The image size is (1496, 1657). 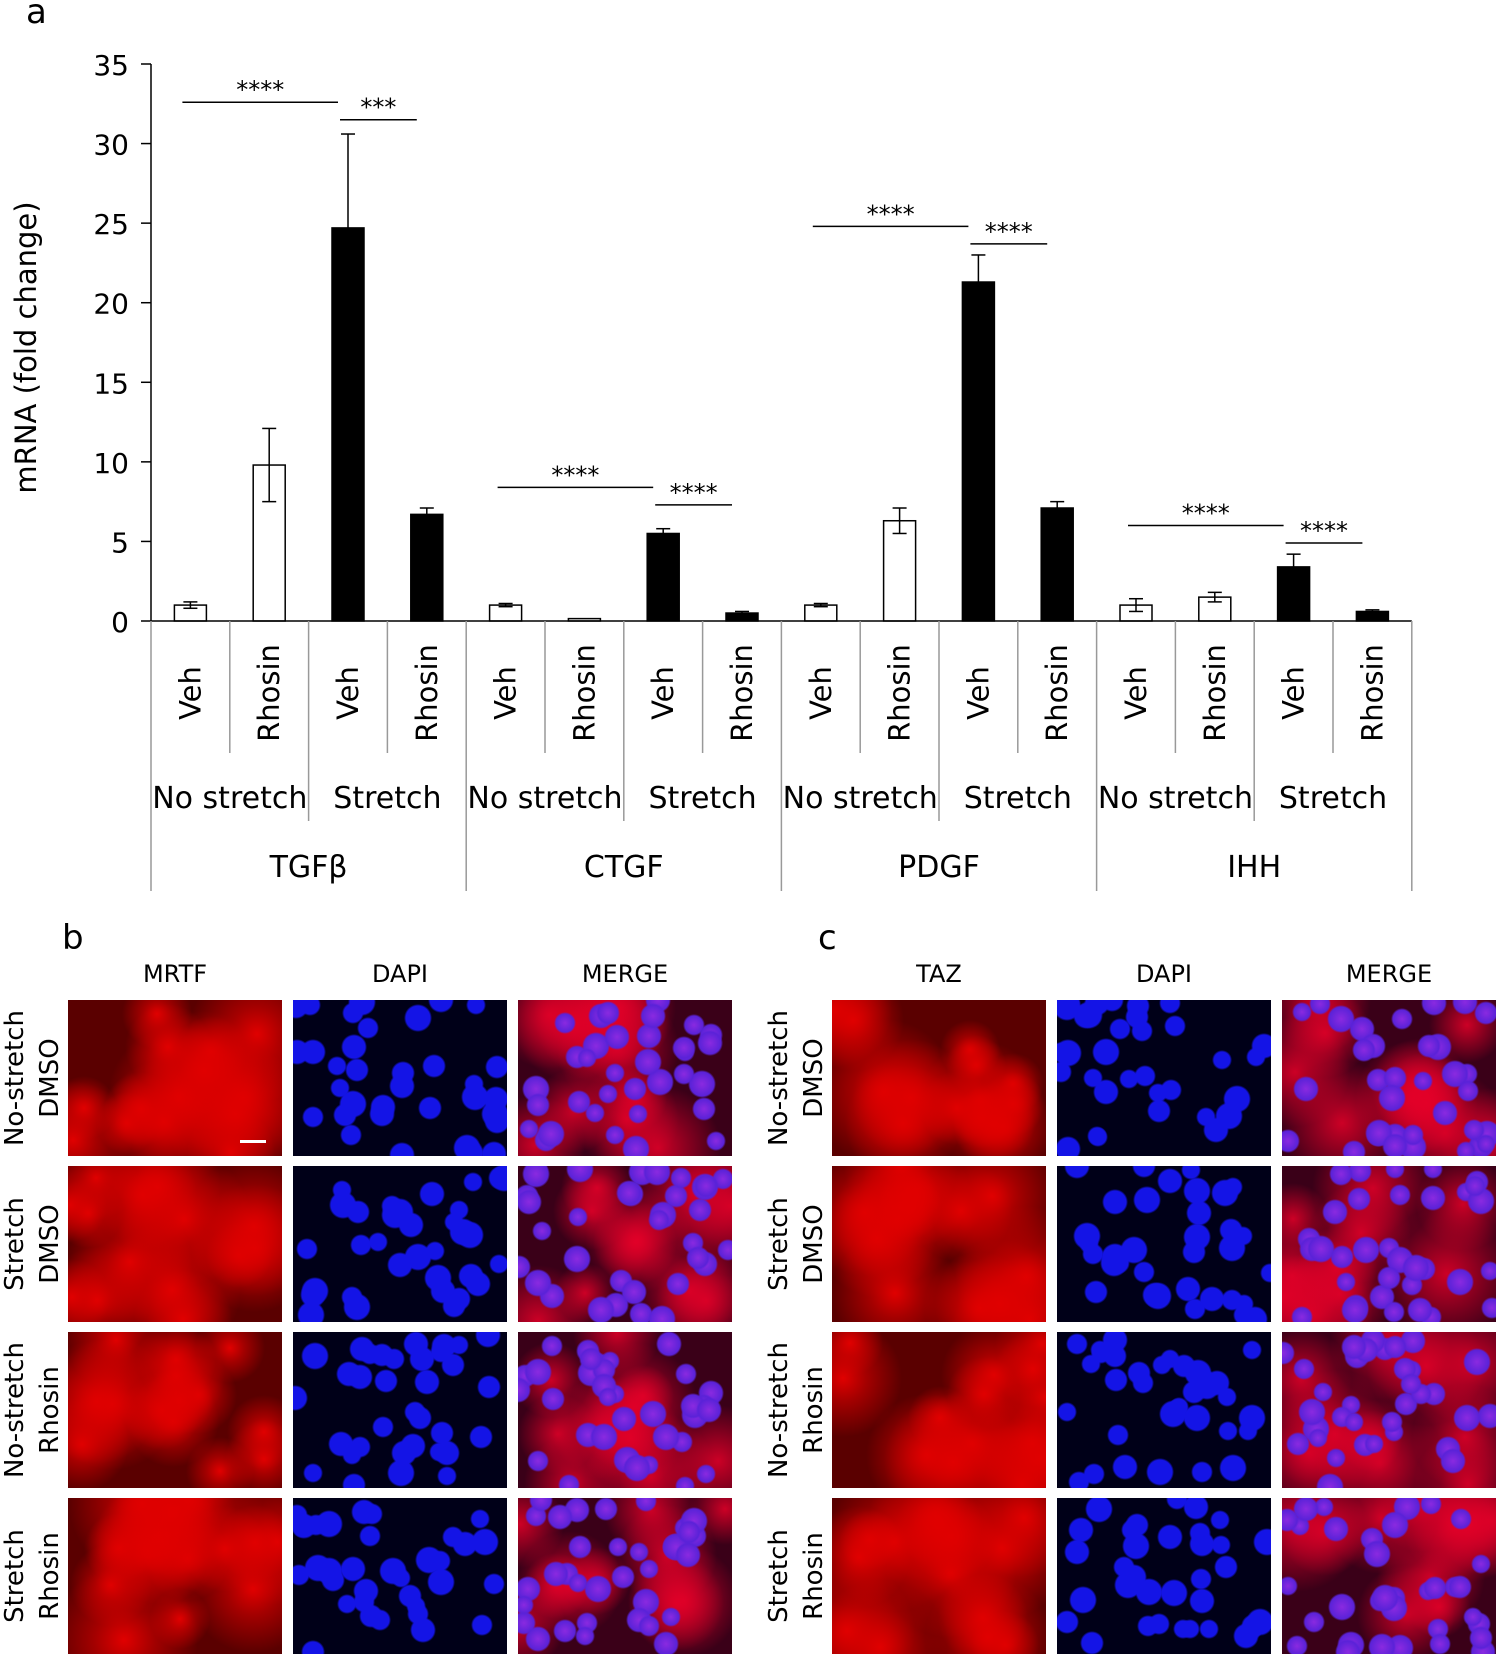 I want to click on y-tick-label: 25, so click(x=111, y=224).